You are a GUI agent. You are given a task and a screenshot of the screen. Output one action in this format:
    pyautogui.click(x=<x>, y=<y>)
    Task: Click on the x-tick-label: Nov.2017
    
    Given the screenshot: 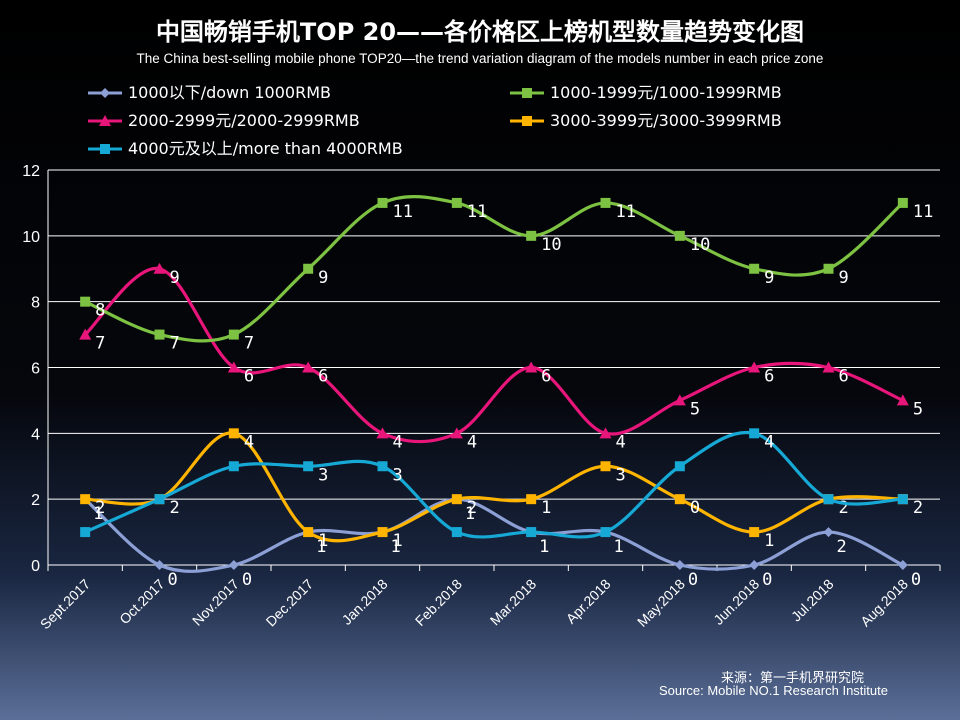 What is the action you would take?
    pyautogui.click(x=215, y=602)
    